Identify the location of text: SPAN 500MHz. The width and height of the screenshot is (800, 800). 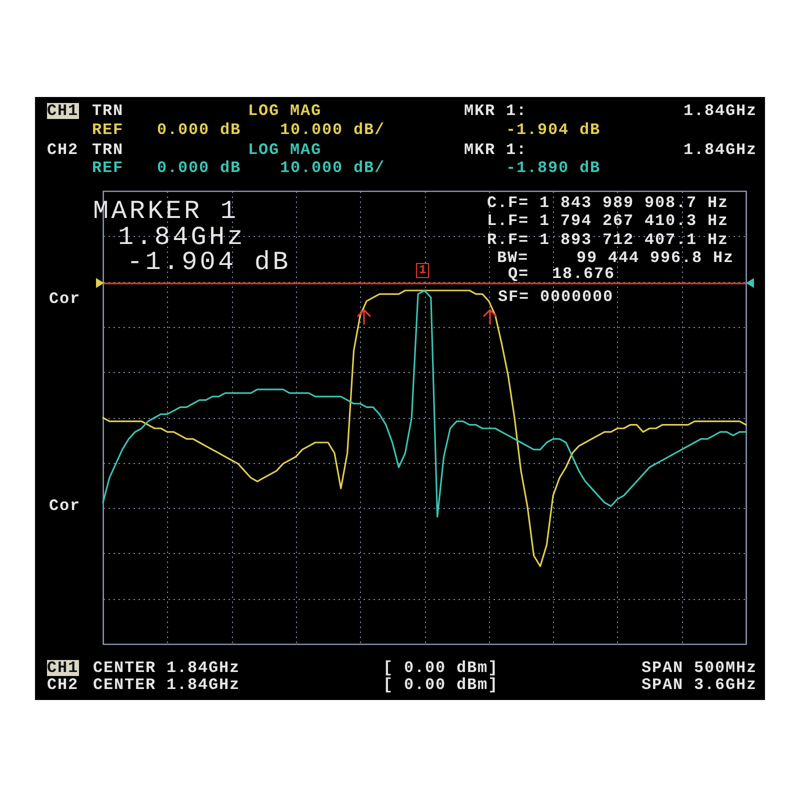
(699, 668).